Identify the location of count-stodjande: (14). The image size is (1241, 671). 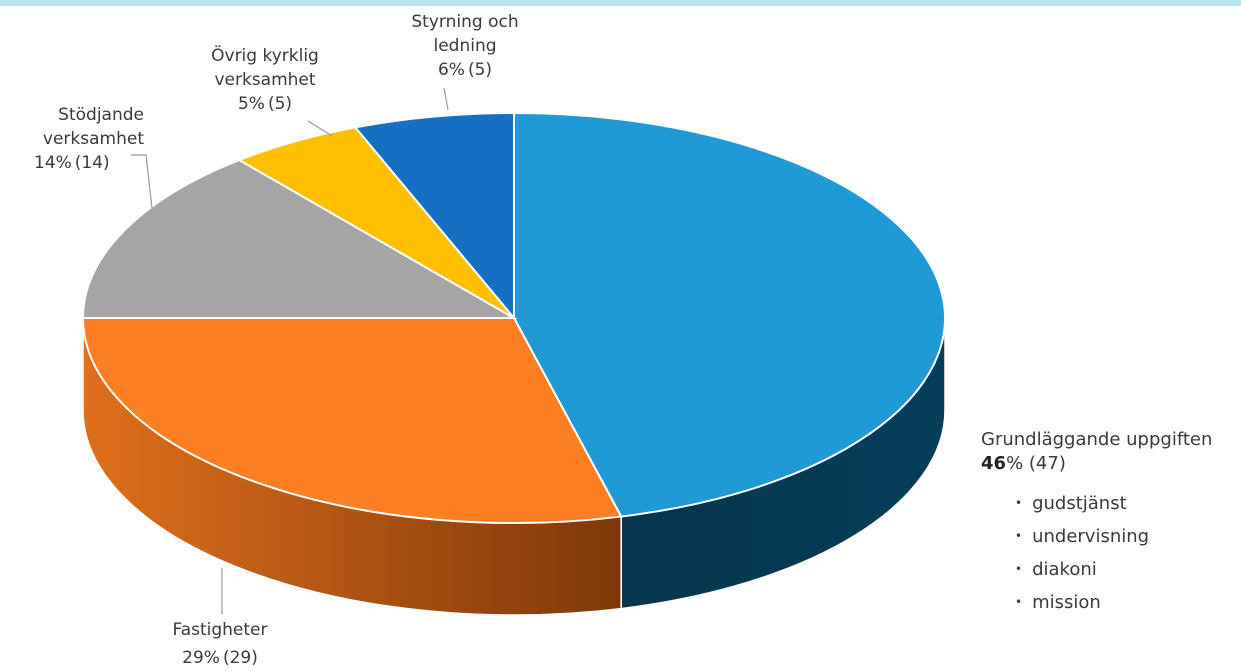
(92, 163).